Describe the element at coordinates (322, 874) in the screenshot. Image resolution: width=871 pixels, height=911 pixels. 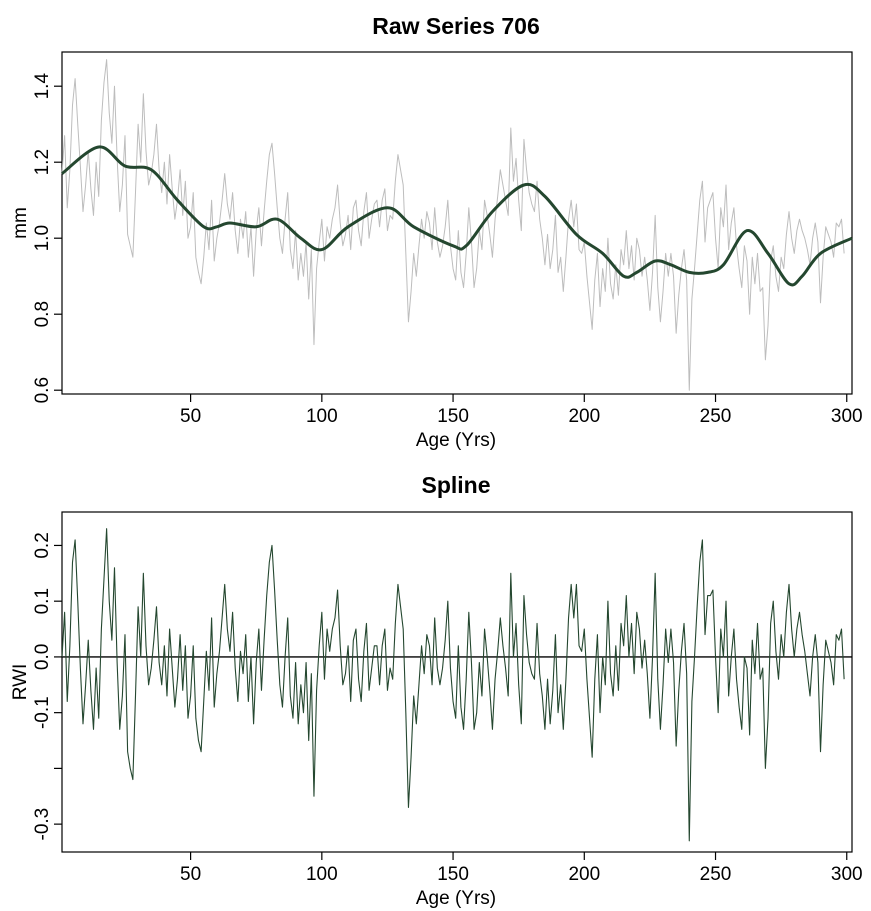
I see `spline-x-tick-label: 100` at that location.